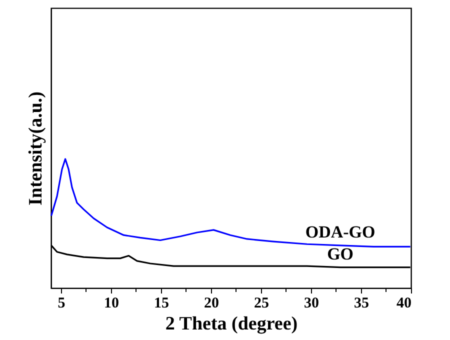  Describe the element at coordinates (36, 148) in the screenshot. I see `y-axis-title: Intensity(a.u.)` at that location.